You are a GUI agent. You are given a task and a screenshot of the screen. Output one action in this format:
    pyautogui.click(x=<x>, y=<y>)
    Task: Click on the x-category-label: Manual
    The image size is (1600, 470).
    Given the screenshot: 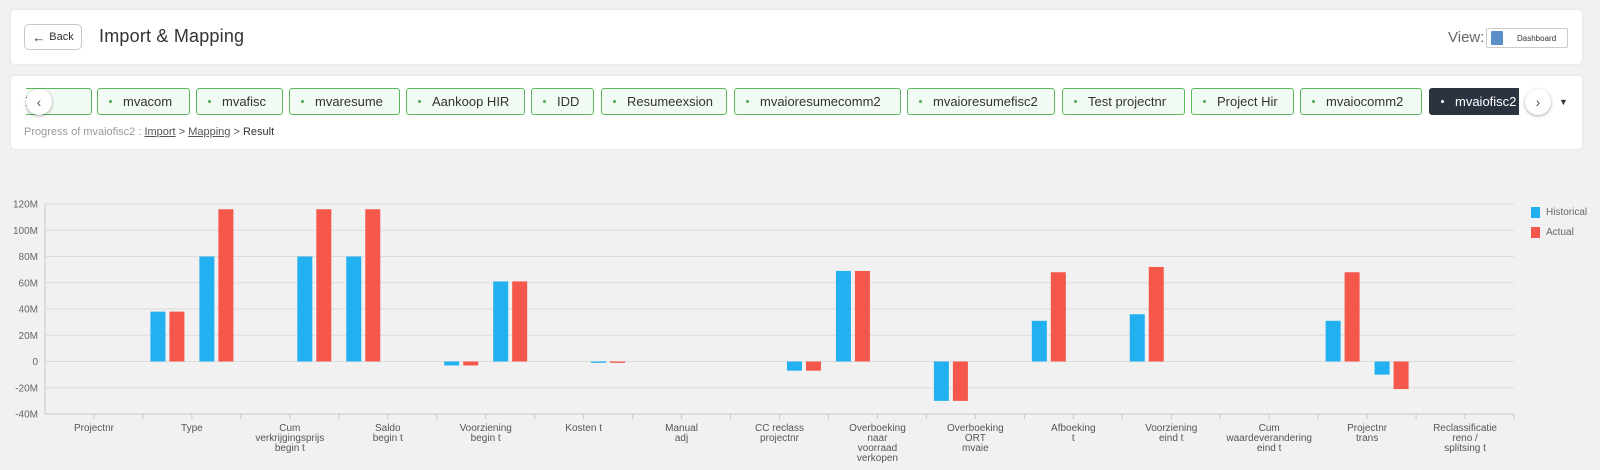 What is the action you would take?
    pyautogui.click(x=681, y=428)
    